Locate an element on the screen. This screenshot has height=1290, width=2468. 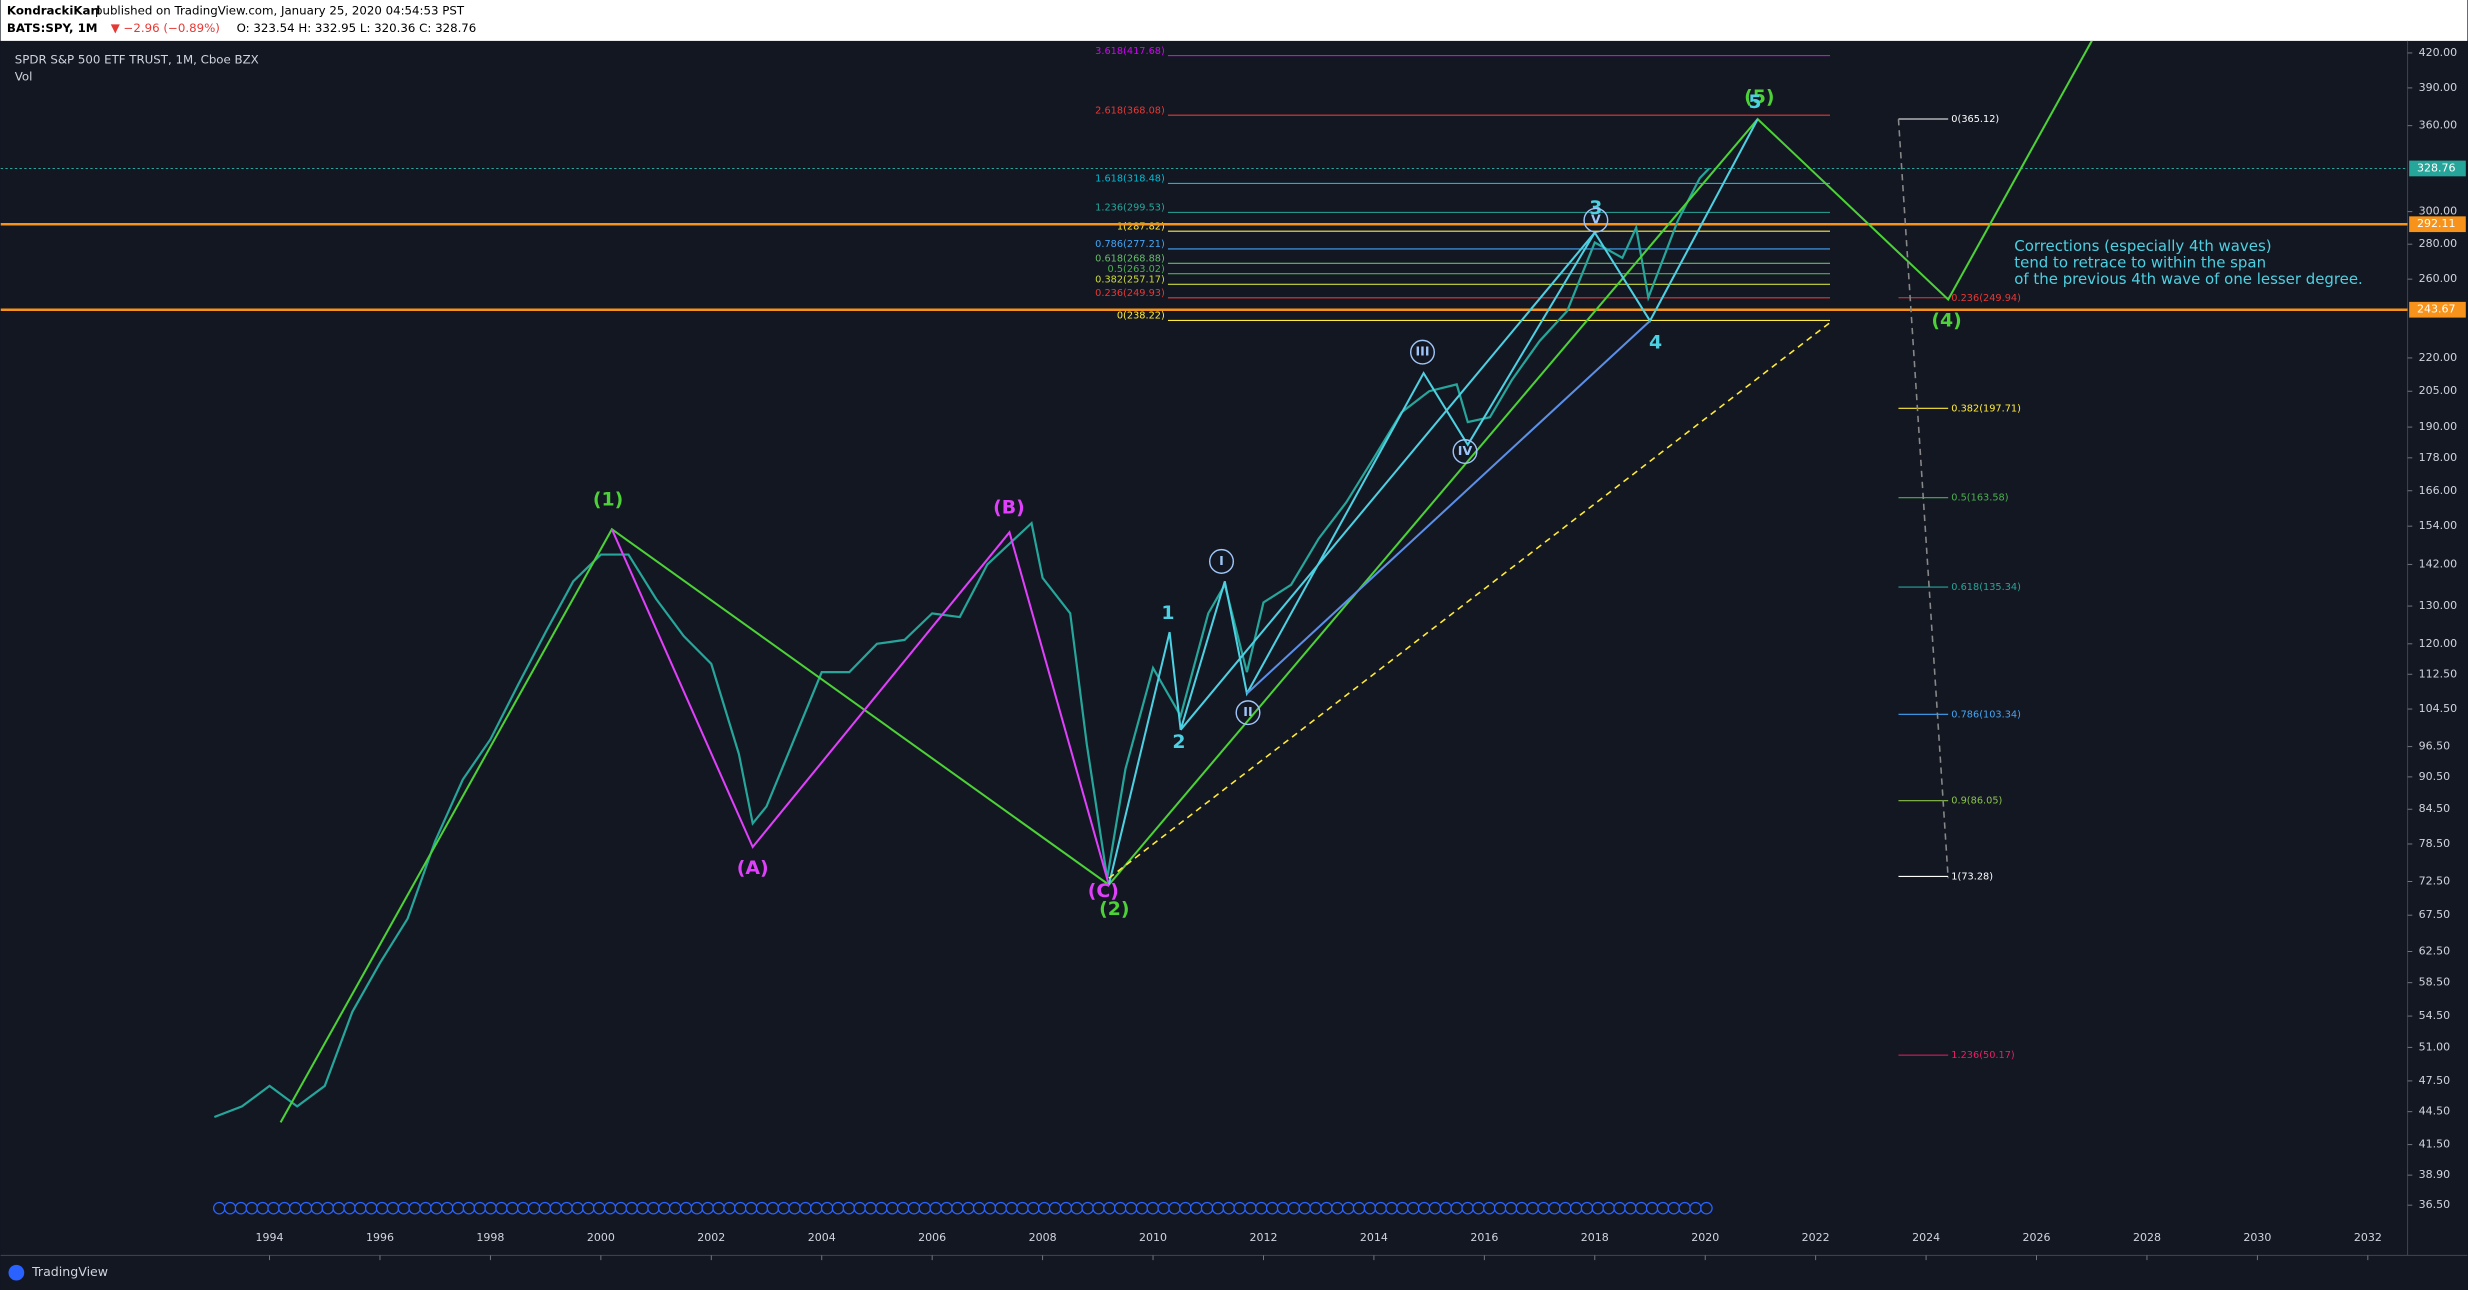
y-tick-label: 300.00 is located at coordinates (2438, 211).